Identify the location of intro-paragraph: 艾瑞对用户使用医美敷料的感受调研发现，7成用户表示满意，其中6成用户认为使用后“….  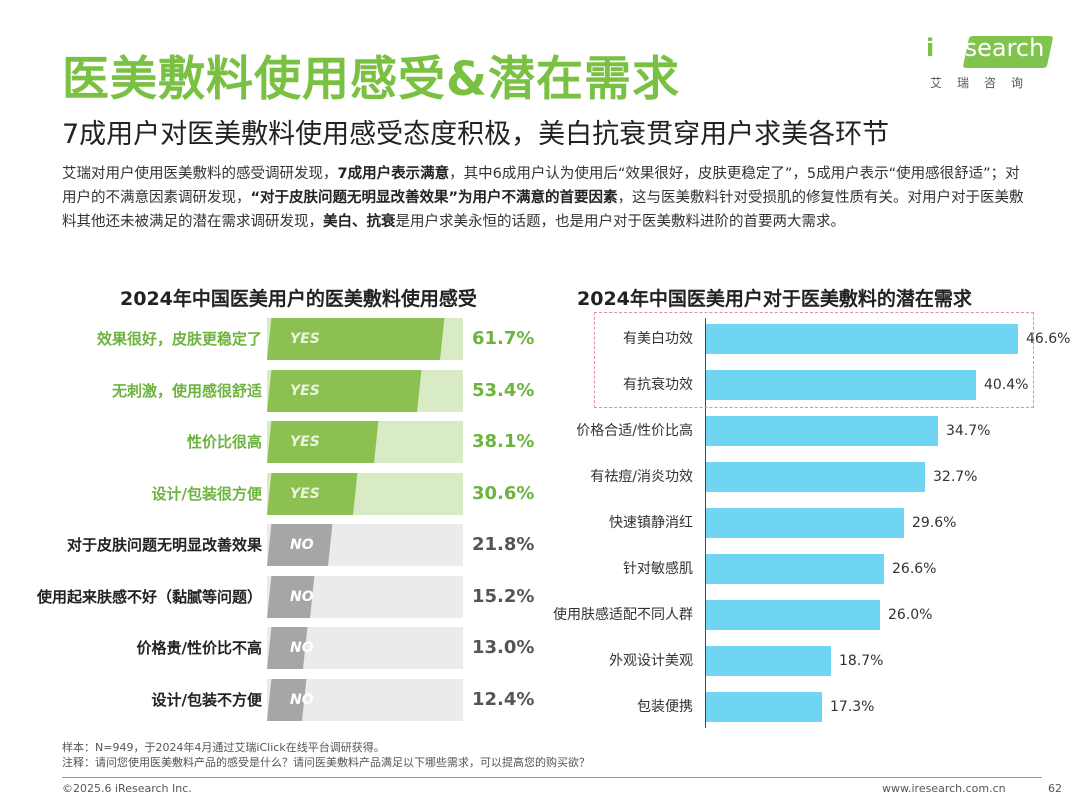
(543, 198).